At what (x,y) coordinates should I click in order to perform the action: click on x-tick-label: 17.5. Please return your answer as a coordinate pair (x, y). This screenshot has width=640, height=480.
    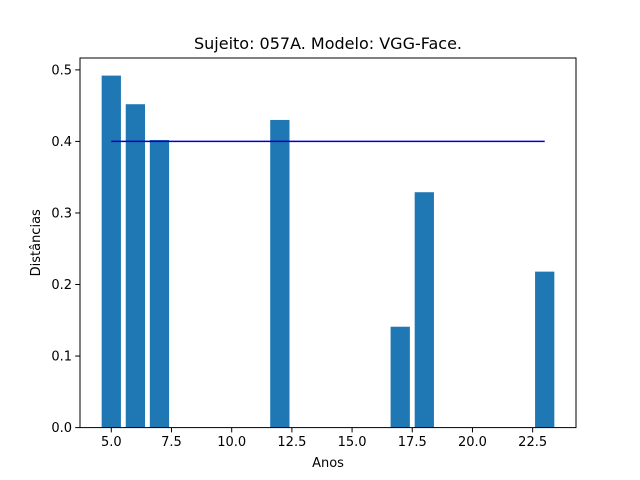
    Looking at the image, I should click on (412, 442).